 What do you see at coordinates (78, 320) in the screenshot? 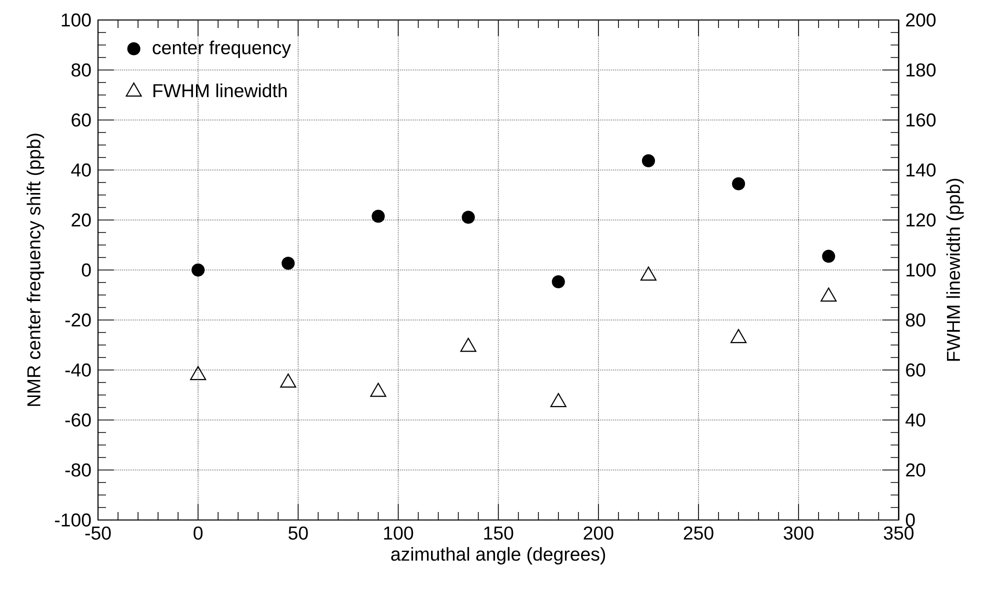
I see `y-tick-label: -20` at bounding box center [78, 320].